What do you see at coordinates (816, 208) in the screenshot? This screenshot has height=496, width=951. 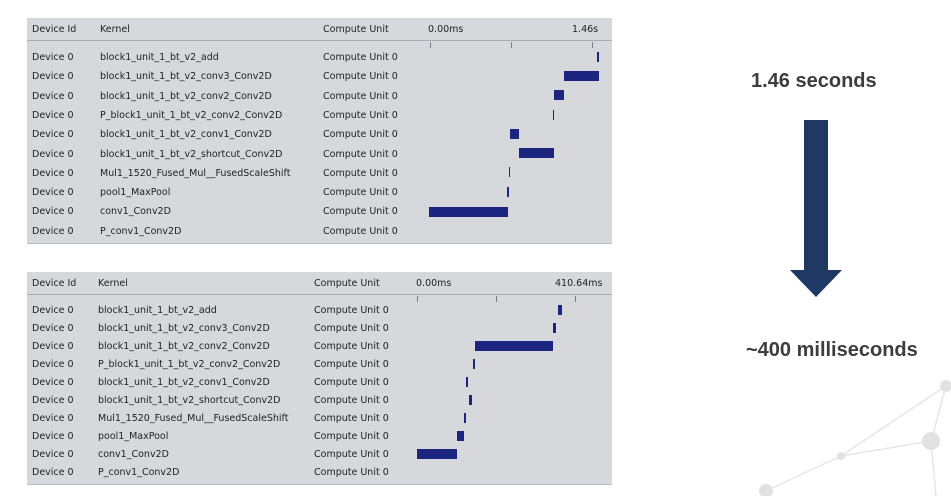 I see `down-arrow-icon` at bounding box center [816, 208].